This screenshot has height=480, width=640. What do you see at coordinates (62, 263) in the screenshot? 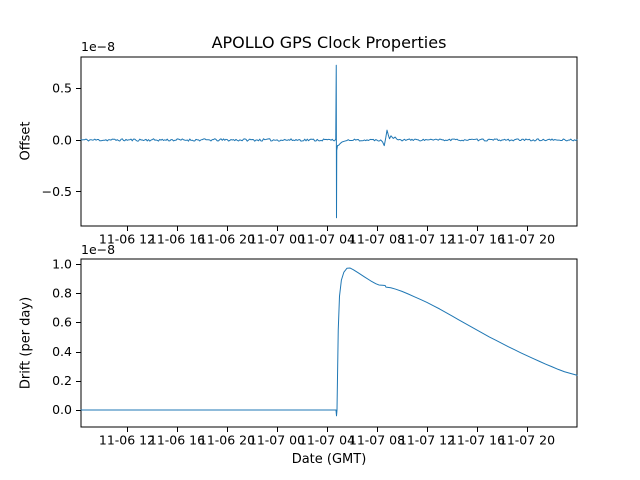
I see `y-tick-label: 1.0` at bounding box center [62, 263].